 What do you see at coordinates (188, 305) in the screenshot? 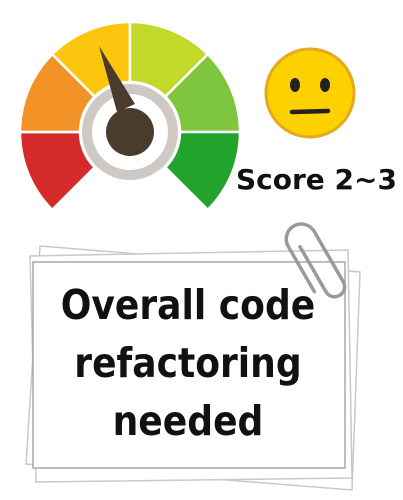
I see `note-line-1: Overall code` at bounding box center [188, 305].